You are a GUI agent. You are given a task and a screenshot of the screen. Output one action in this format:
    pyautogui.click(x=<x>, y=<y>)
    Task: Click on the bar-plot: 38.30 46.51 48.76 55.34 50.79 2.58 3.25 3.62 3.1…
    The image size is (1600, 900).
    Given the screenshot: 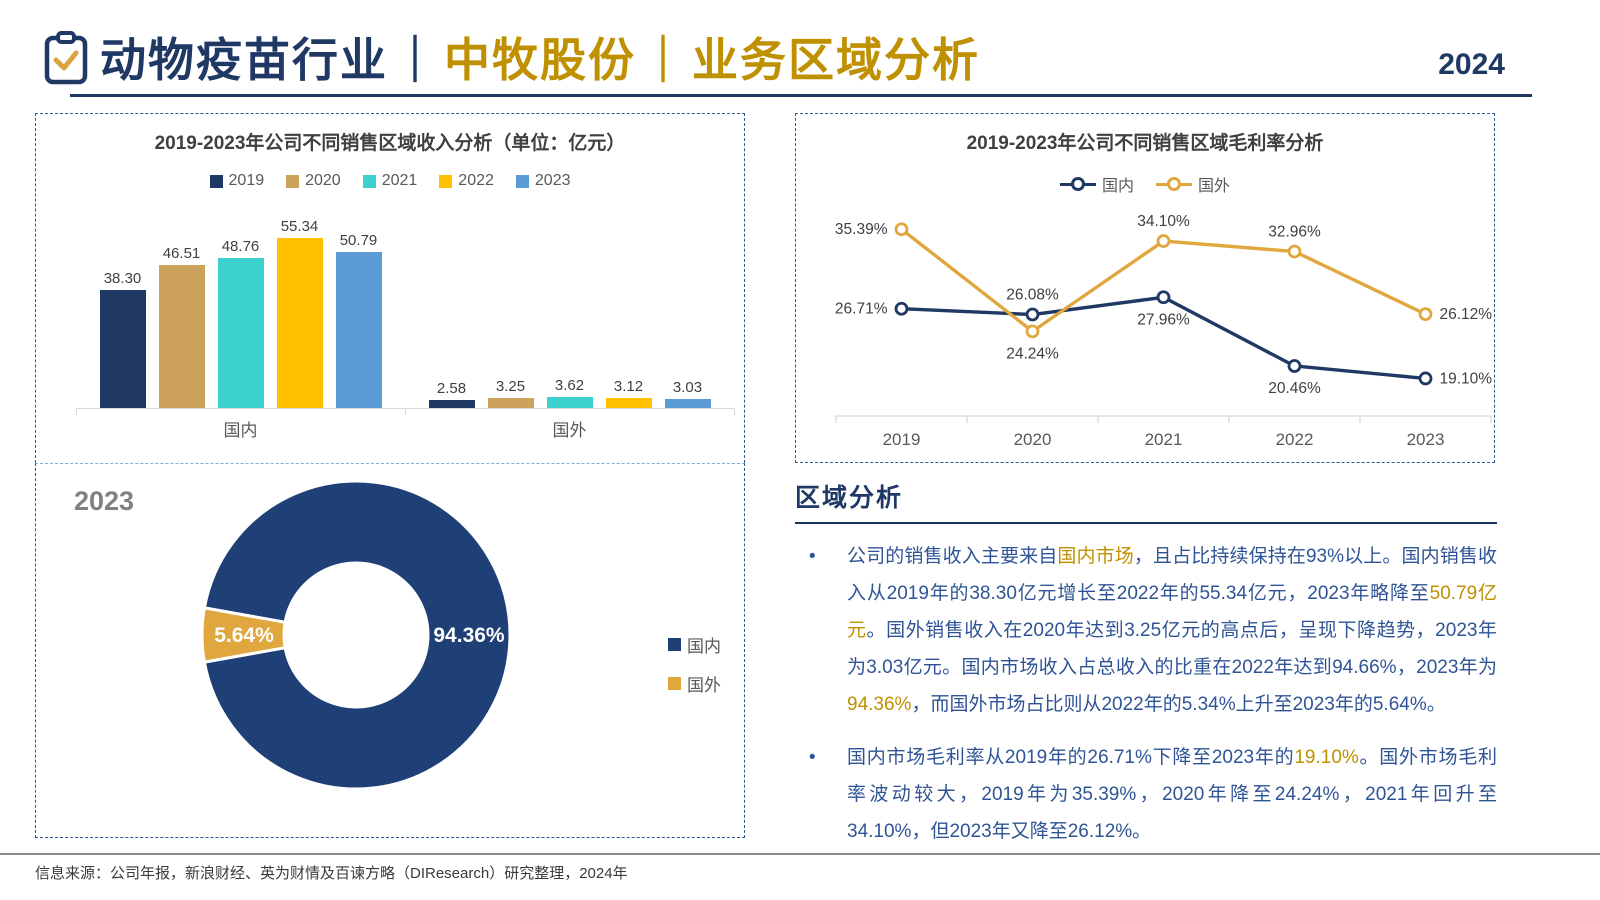 What is the action you would take?
    pyautogui.click(x=405, y=313)
    